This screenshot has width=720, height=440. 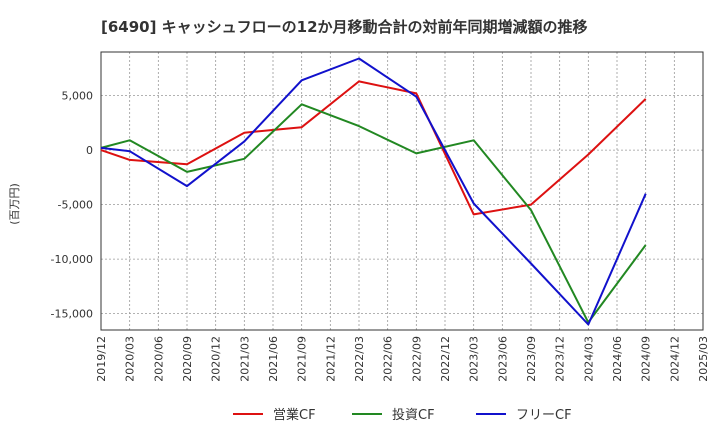 I want to click on y-tick-label: -10,000, so click(x=72, y=259).